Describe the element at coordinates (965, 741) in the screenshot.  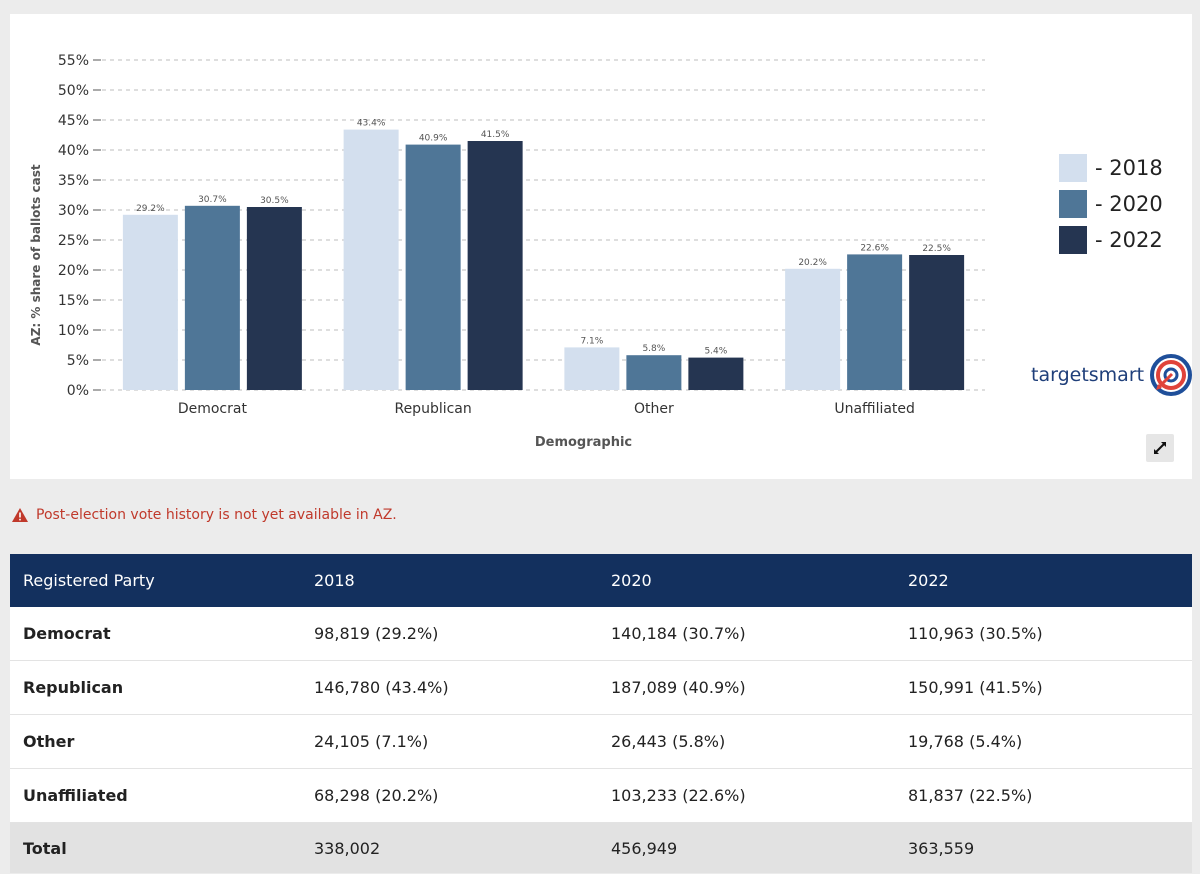
I see `row-value: 19,768 (5.4%)` at that location.